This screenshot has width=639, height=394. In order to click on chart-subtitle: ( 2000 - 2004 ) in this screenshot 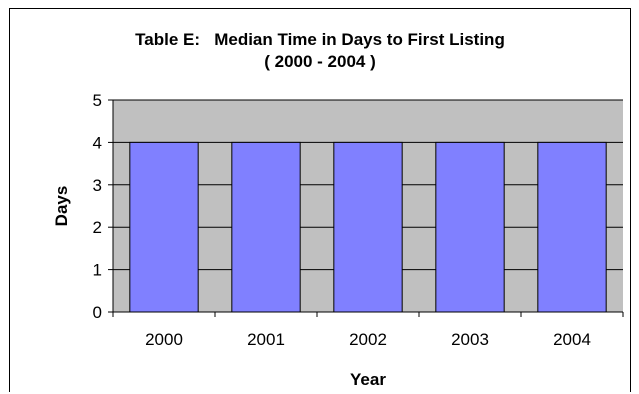, I will do `click(320, 61)`.